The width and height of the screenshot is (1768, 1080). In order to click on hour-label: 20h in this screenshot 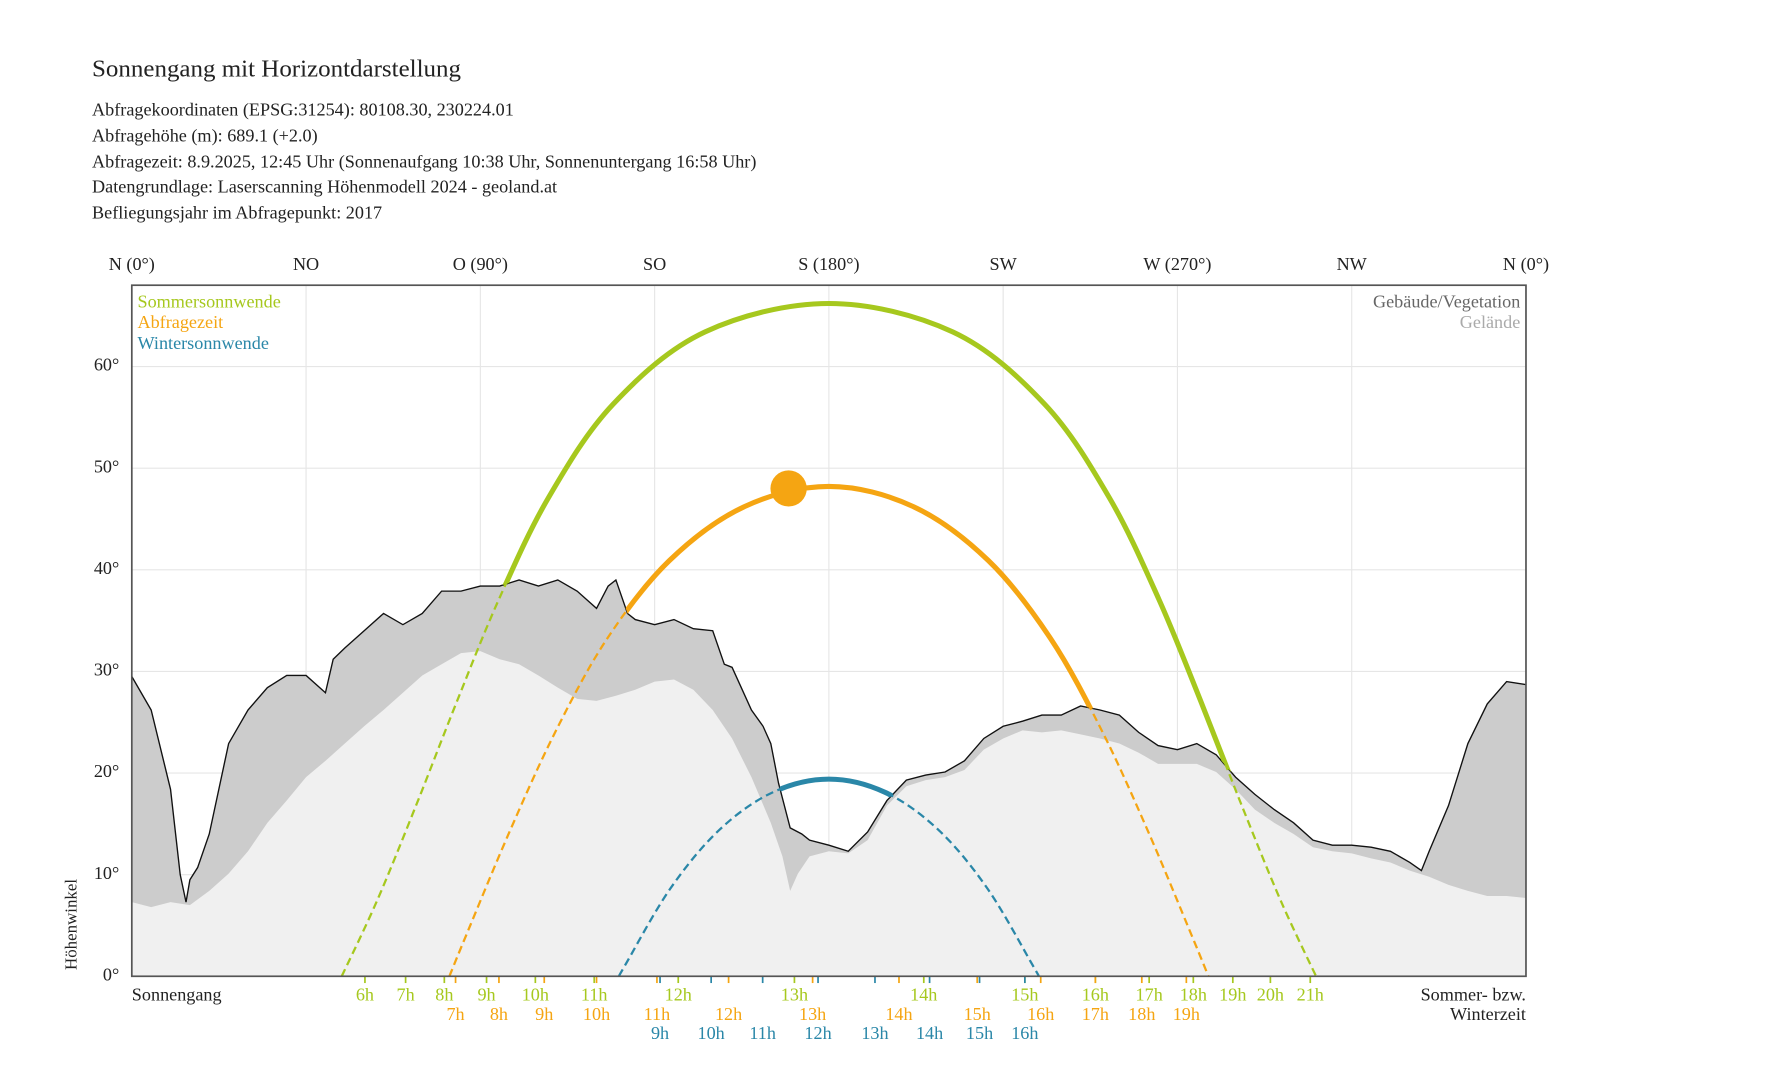, I will do `click(1270, 995)`.